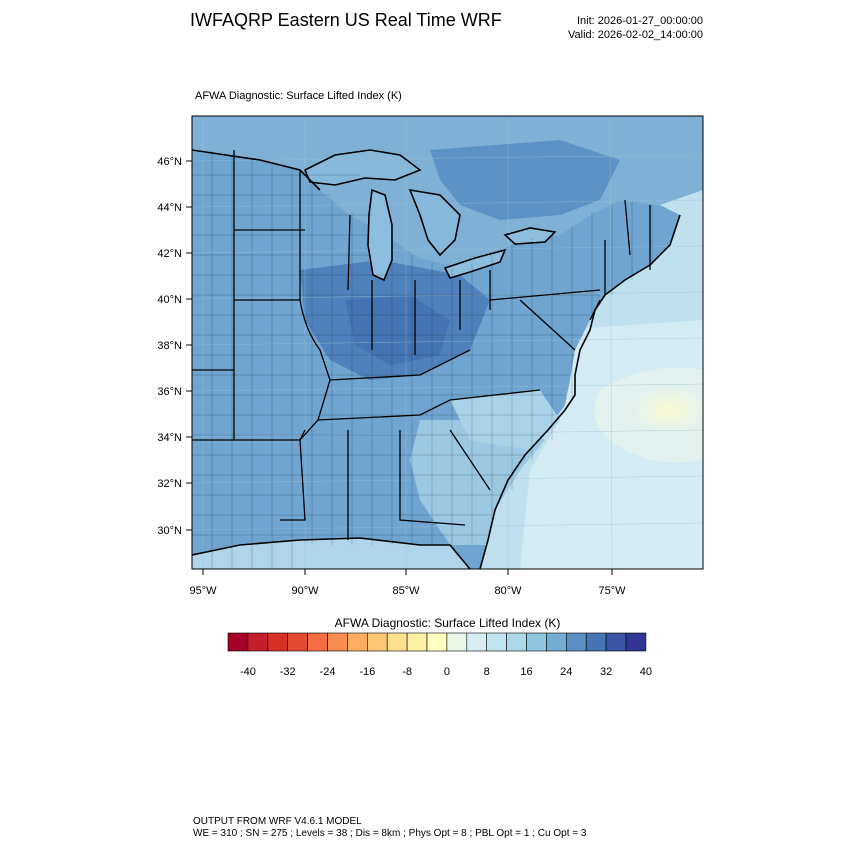  Describe the element at coordinates (406, 591) in the screenshot. I see `lon-label-85: 85°W` at that location.